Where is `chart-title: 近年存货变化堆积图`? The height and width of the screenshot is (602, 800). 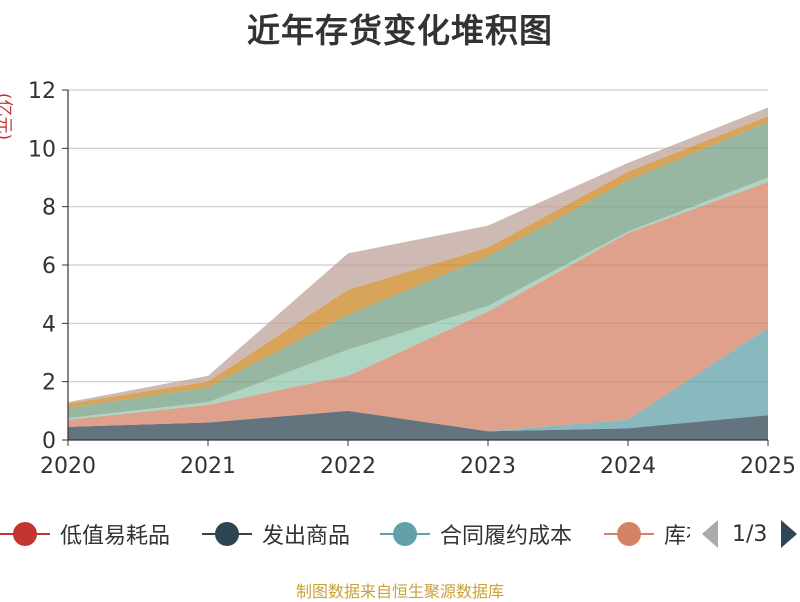 chart-title: 近年存货变化堆积图 is located at coordinates (400, 30).